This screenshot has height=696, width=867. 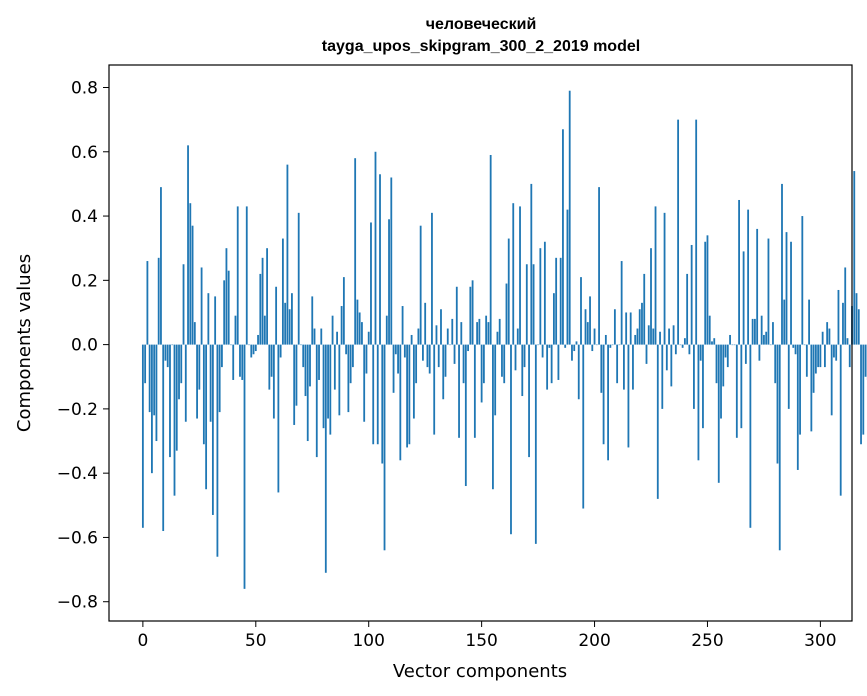 What do you see at coordinates (594, 641) in the screenshot?
I see `x-tick-label: 200` at bounding box center [594, 641].